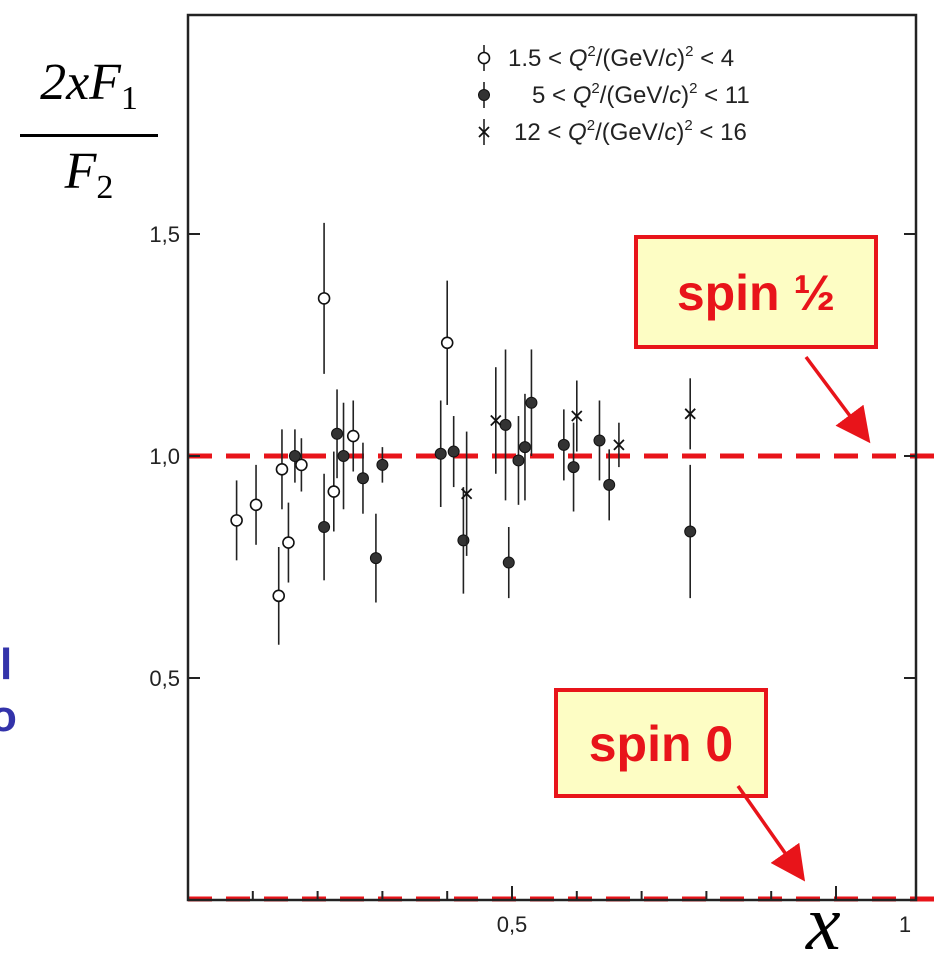 The image size is (943, 966). I want to click on callout-label-0: spin ½, so click(756, 293).